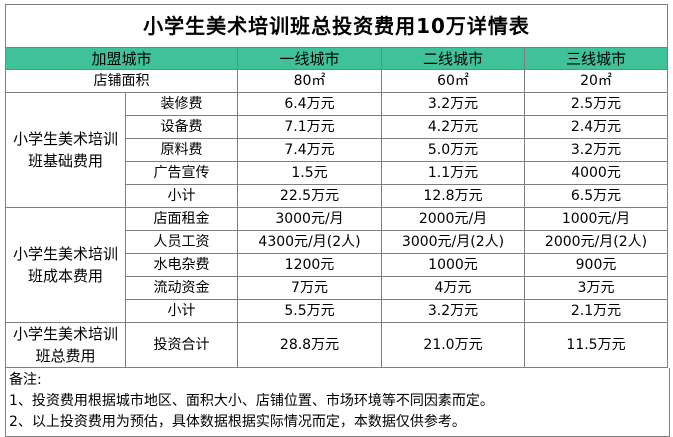 The image size is (673, 437). I want to click on row-label: 流动资金, so click(181, 288).